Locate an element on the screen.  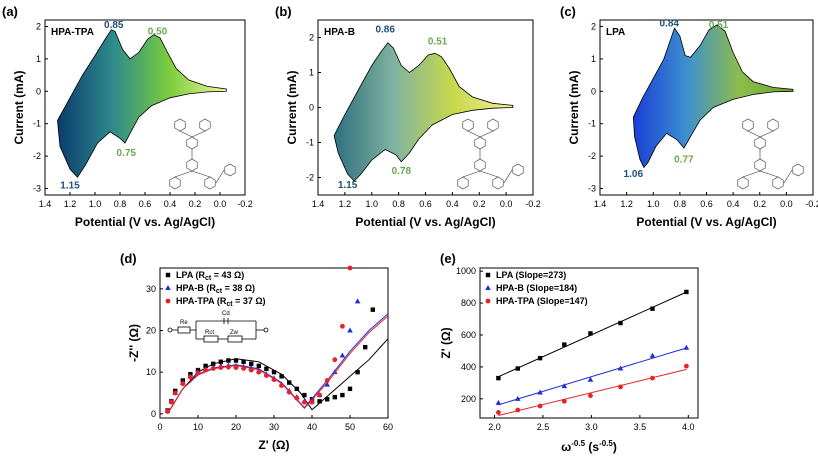
x-tick-label: 0.8 is located at coordinates (680, 204).